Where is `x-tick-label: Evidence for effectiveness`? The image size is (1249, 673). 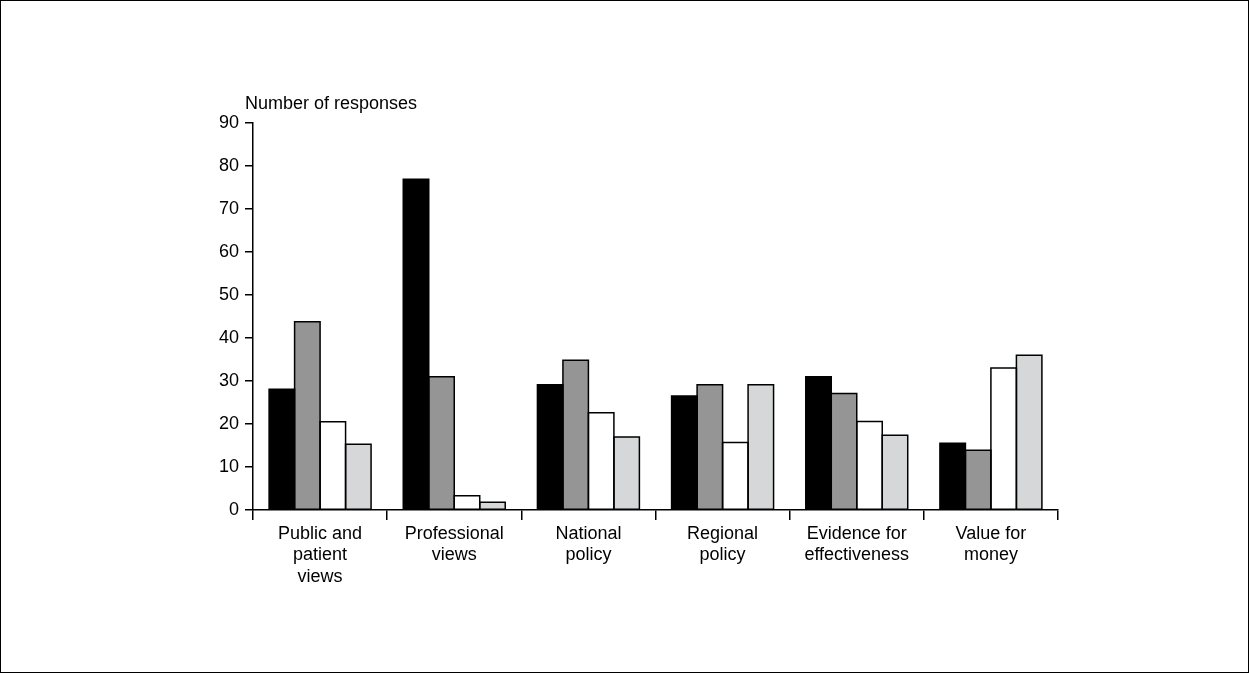 x-tick-label: Evidence for effectiveness is located at coordinates (857, 543).